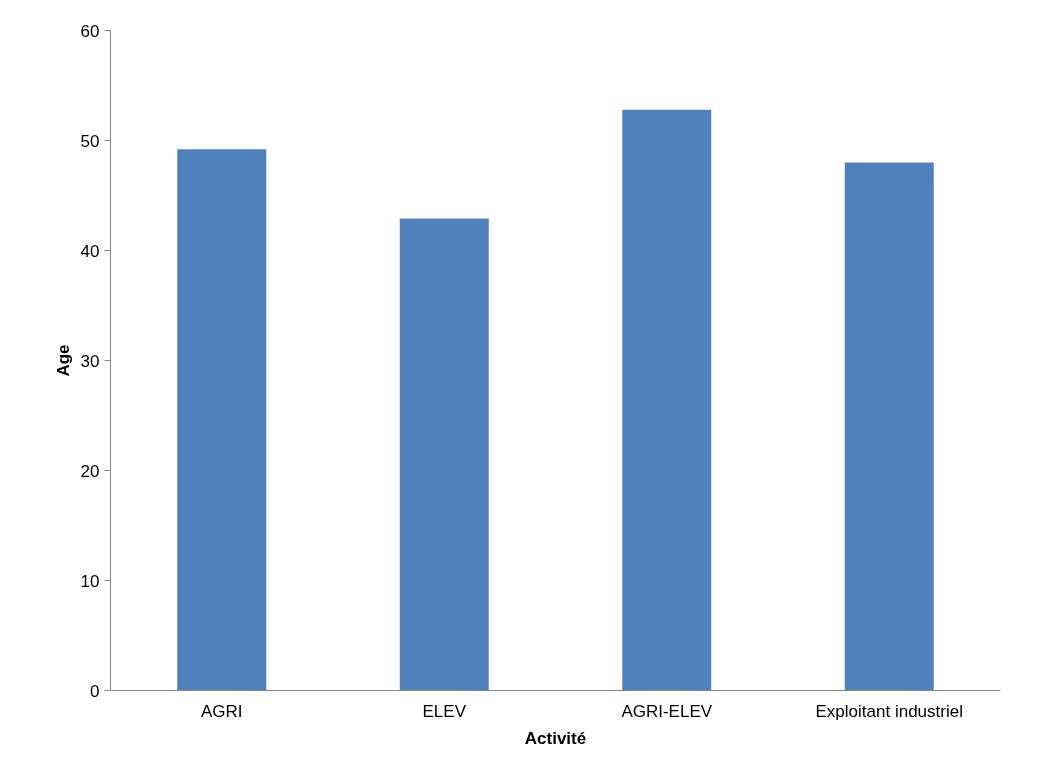 The width and height of the screenshot is (1059, 767). What do you see at coordinates (90, 471) in the screenshot?
I see `y-tick-label: 20` at bounding box center [90, 471].